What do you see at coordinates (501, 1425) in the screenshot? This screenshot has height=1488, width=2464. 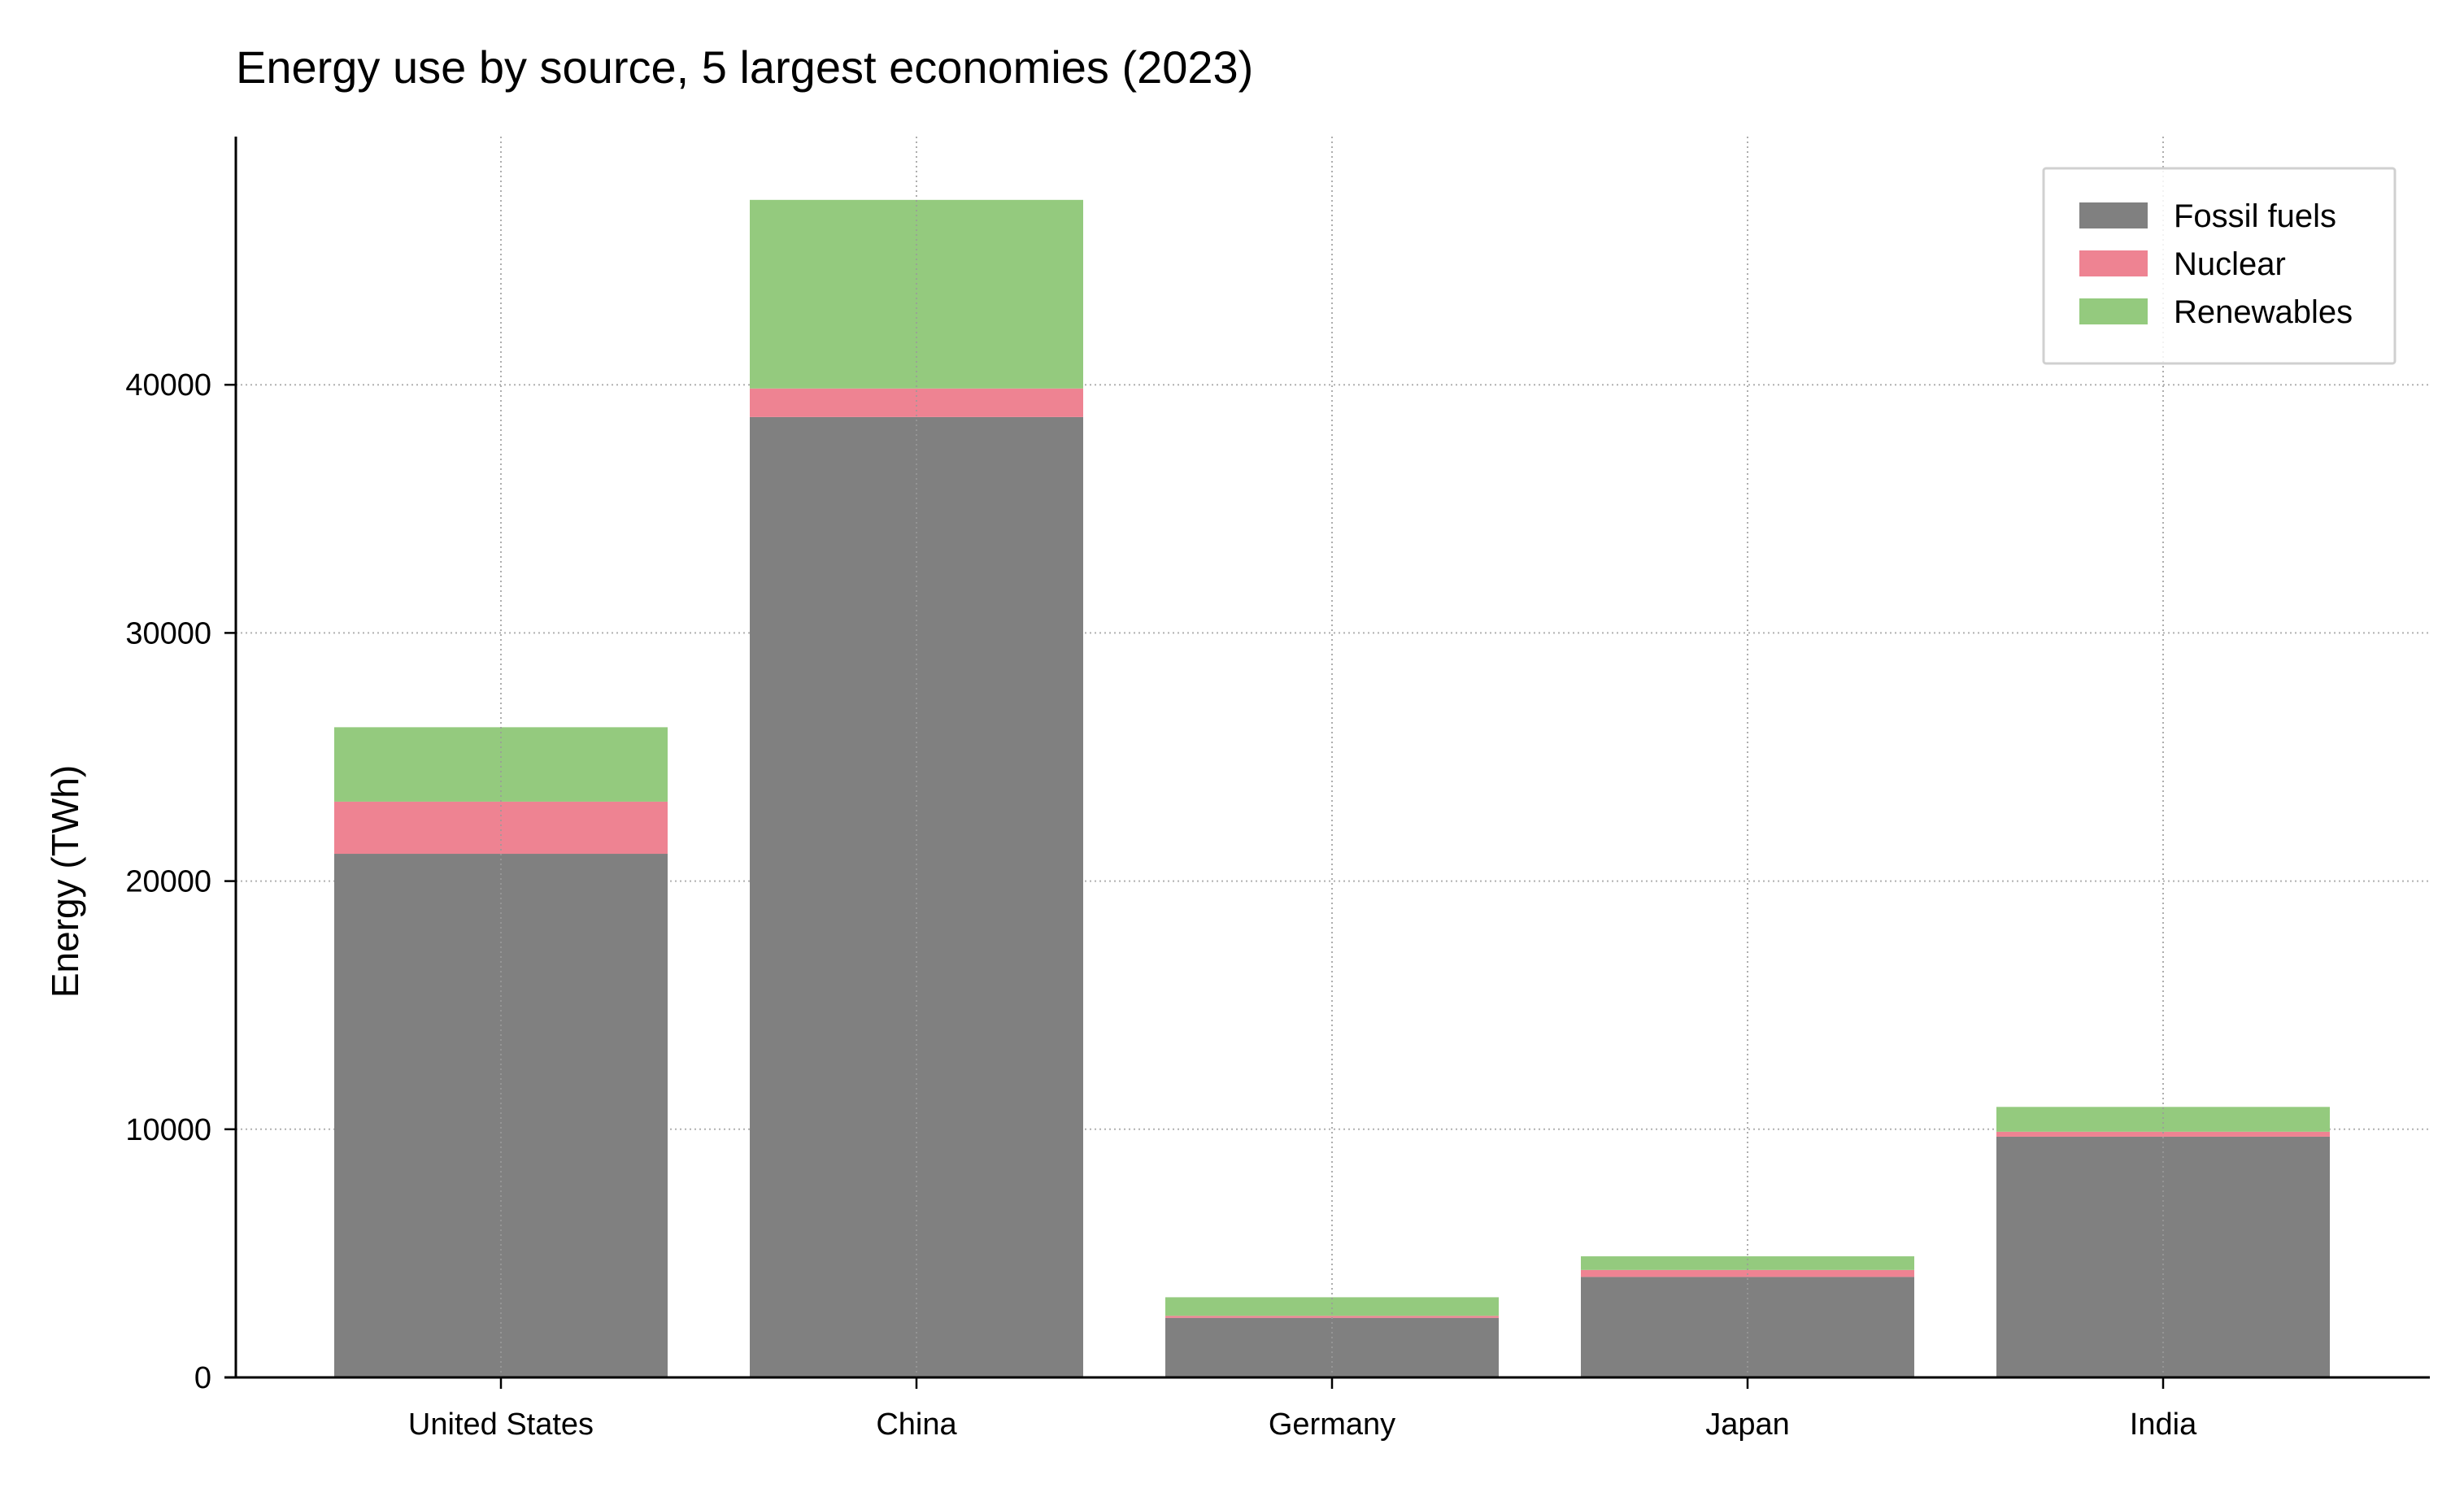 I see `x-tick-label: United States` at bounding box center [501, 1425].